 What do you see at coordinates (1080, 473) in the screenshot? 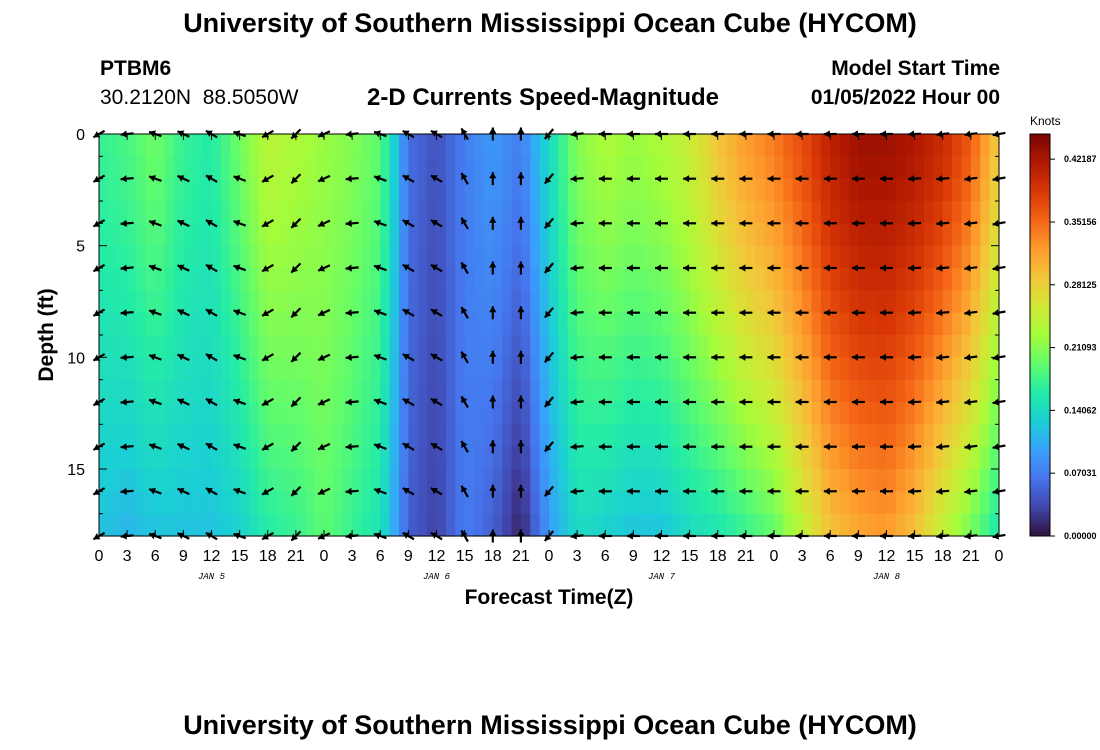
I see `colorbar-tick-label: 0.07031` at bounding box center [1080, 473].